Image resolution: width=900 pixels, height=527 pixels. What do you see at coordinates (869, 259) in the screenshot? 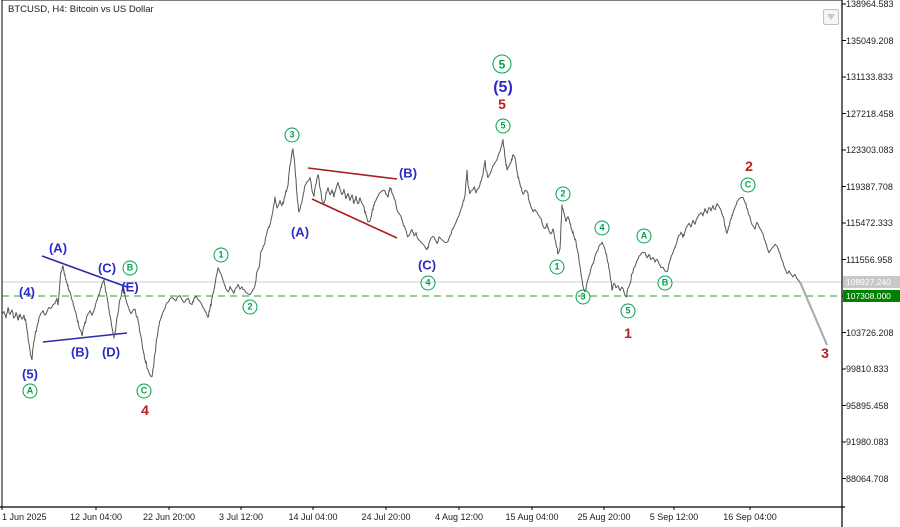
I see `price-axis-label: 111556.958` at bounding box center [869, 259].